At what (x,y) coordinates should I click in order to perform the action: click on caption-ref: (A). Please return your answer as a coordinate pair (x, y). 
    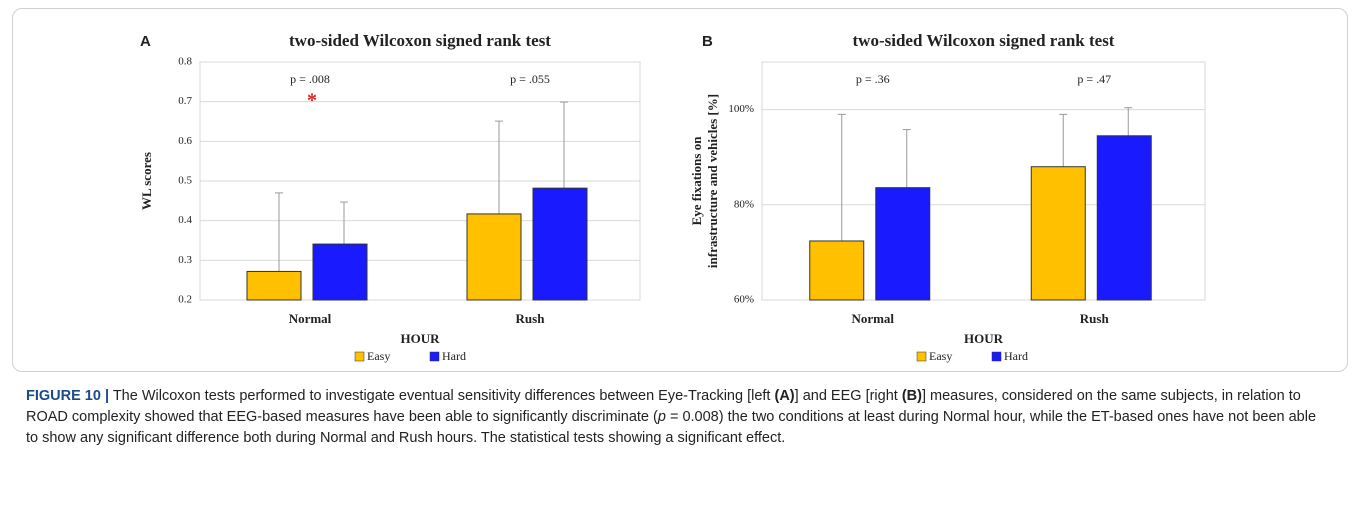
    Looking at the image, I should click on (784, 396).